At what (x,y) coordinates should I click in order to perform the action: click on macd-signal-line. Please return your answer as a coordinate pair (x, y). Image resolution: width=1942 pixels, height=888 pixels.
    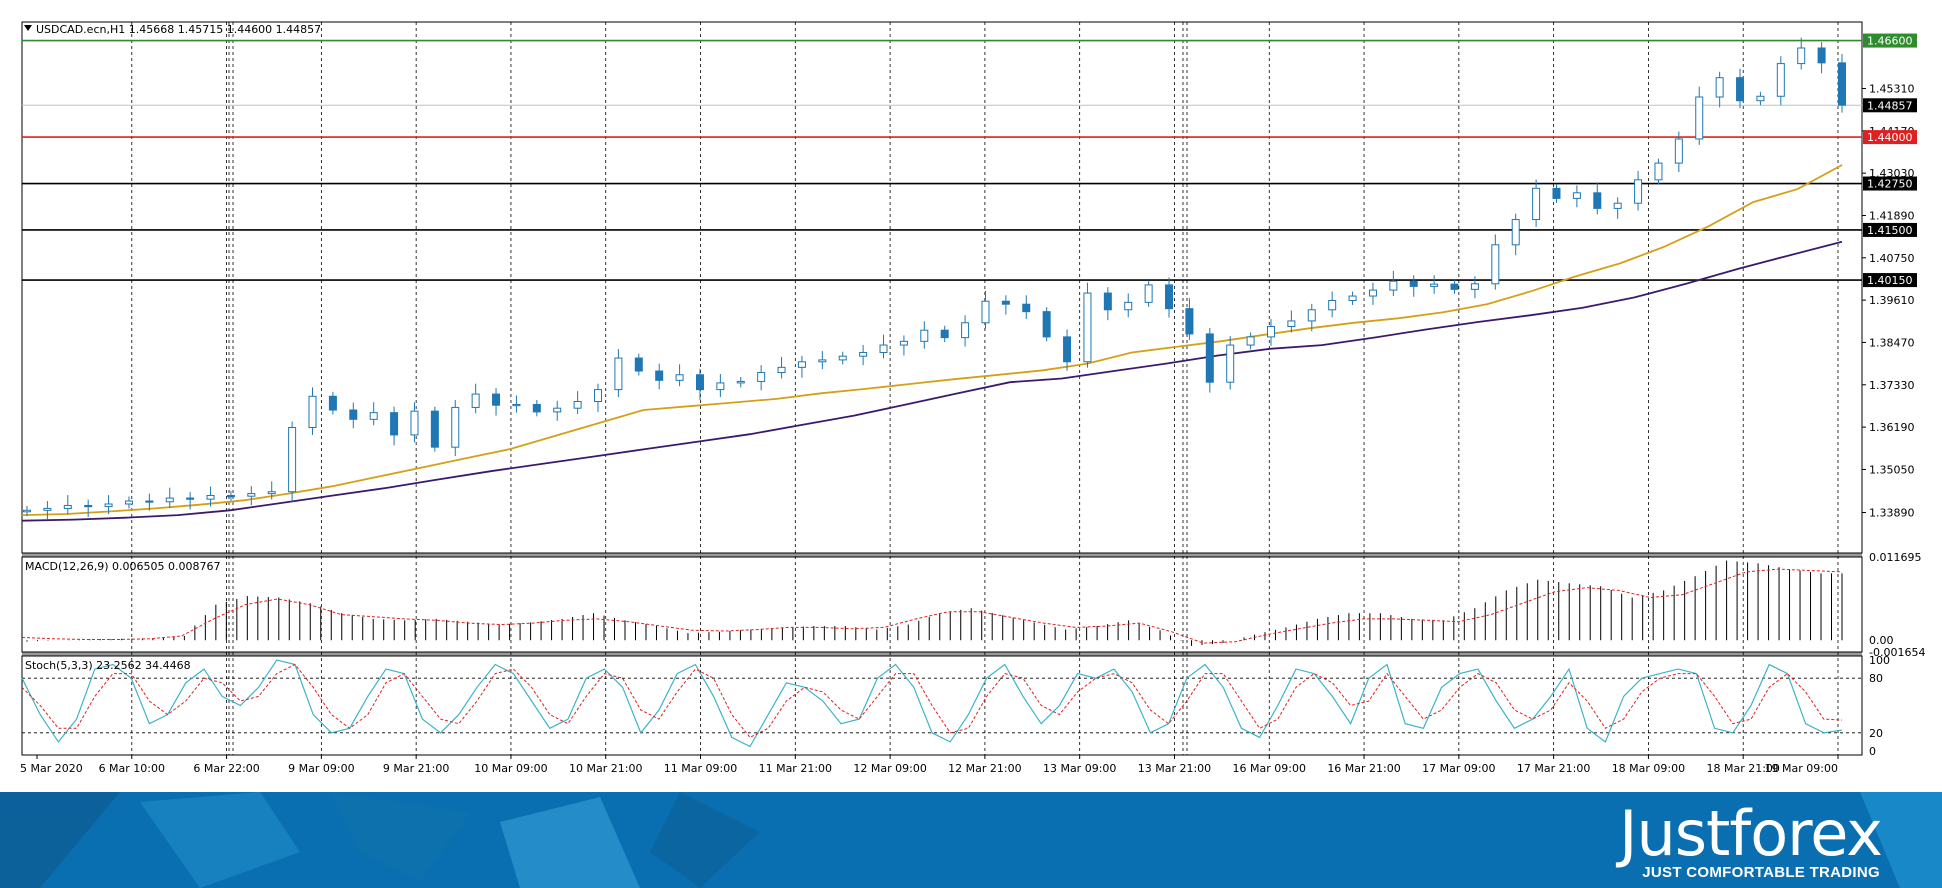
    Looking at the image, I should click on (932, 606).